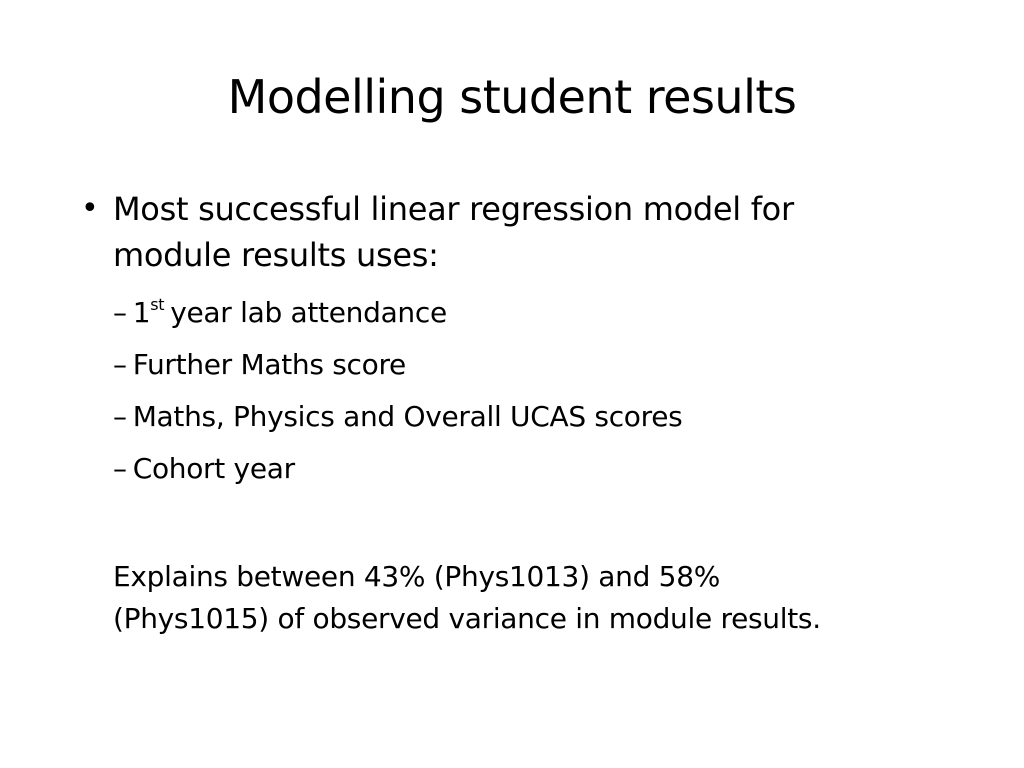 The width and height of the screenshot is (1024, 768). What do you see at coordinates (513, 473) in the screenshot?
I see `sub-bullet-cohort-year: – Cohort year` at bounding box center [513, 473].